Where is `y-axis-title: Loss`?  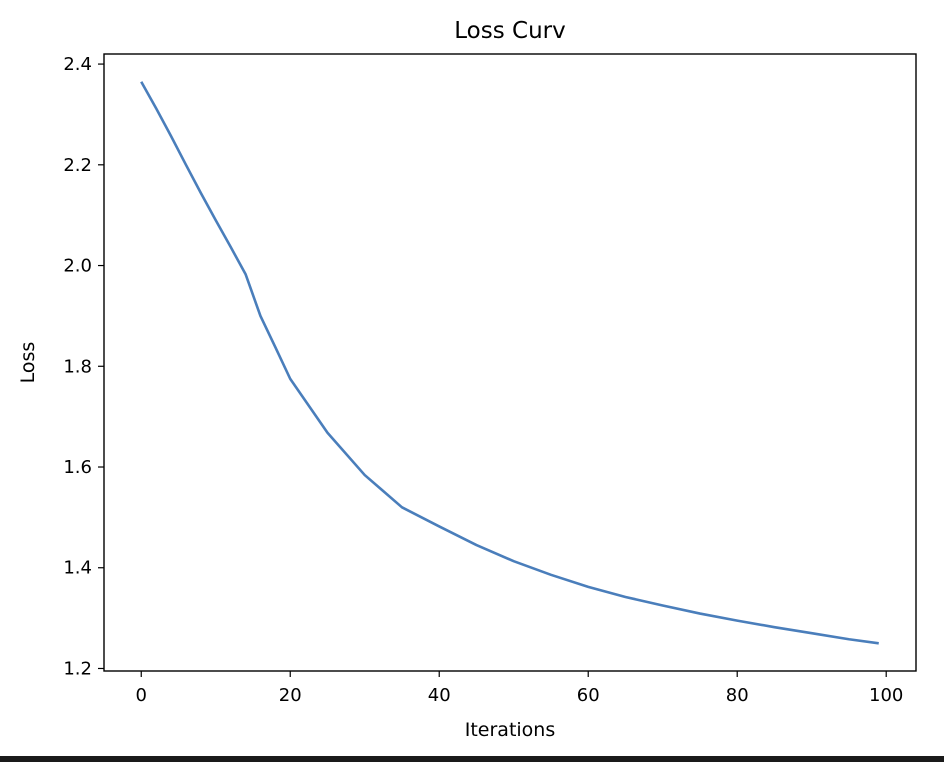
y-axis-title: Loss is located at coordinates (28, 363).